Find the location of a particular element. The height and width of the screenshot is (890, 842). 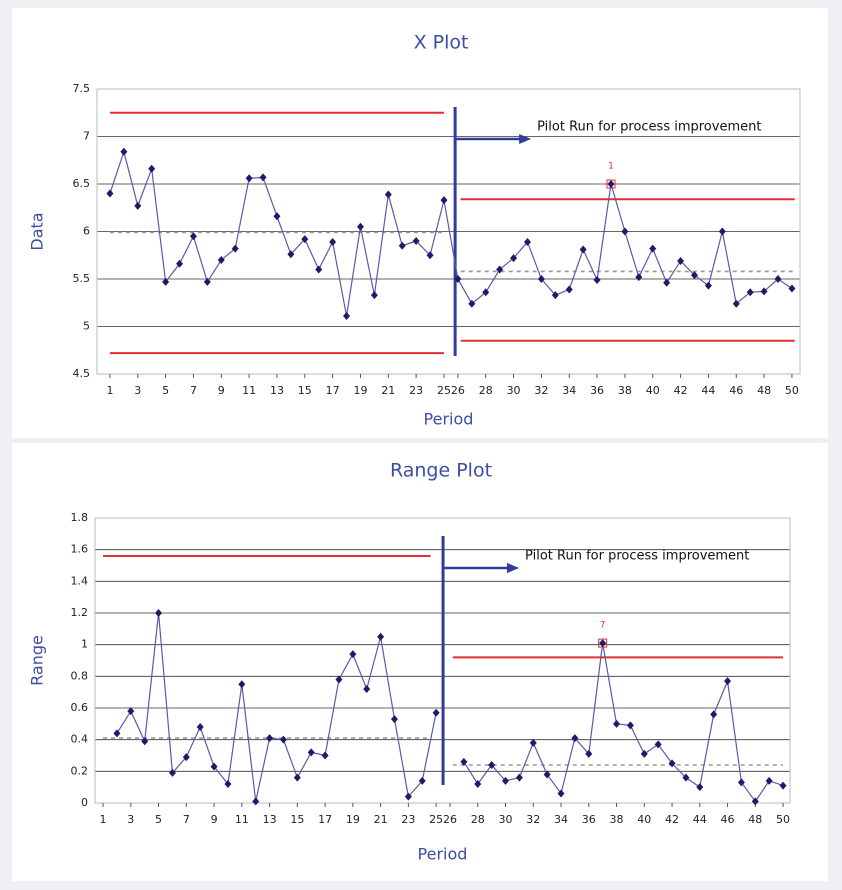

x-tick-label: 36 is located at coordinates (597, 390).